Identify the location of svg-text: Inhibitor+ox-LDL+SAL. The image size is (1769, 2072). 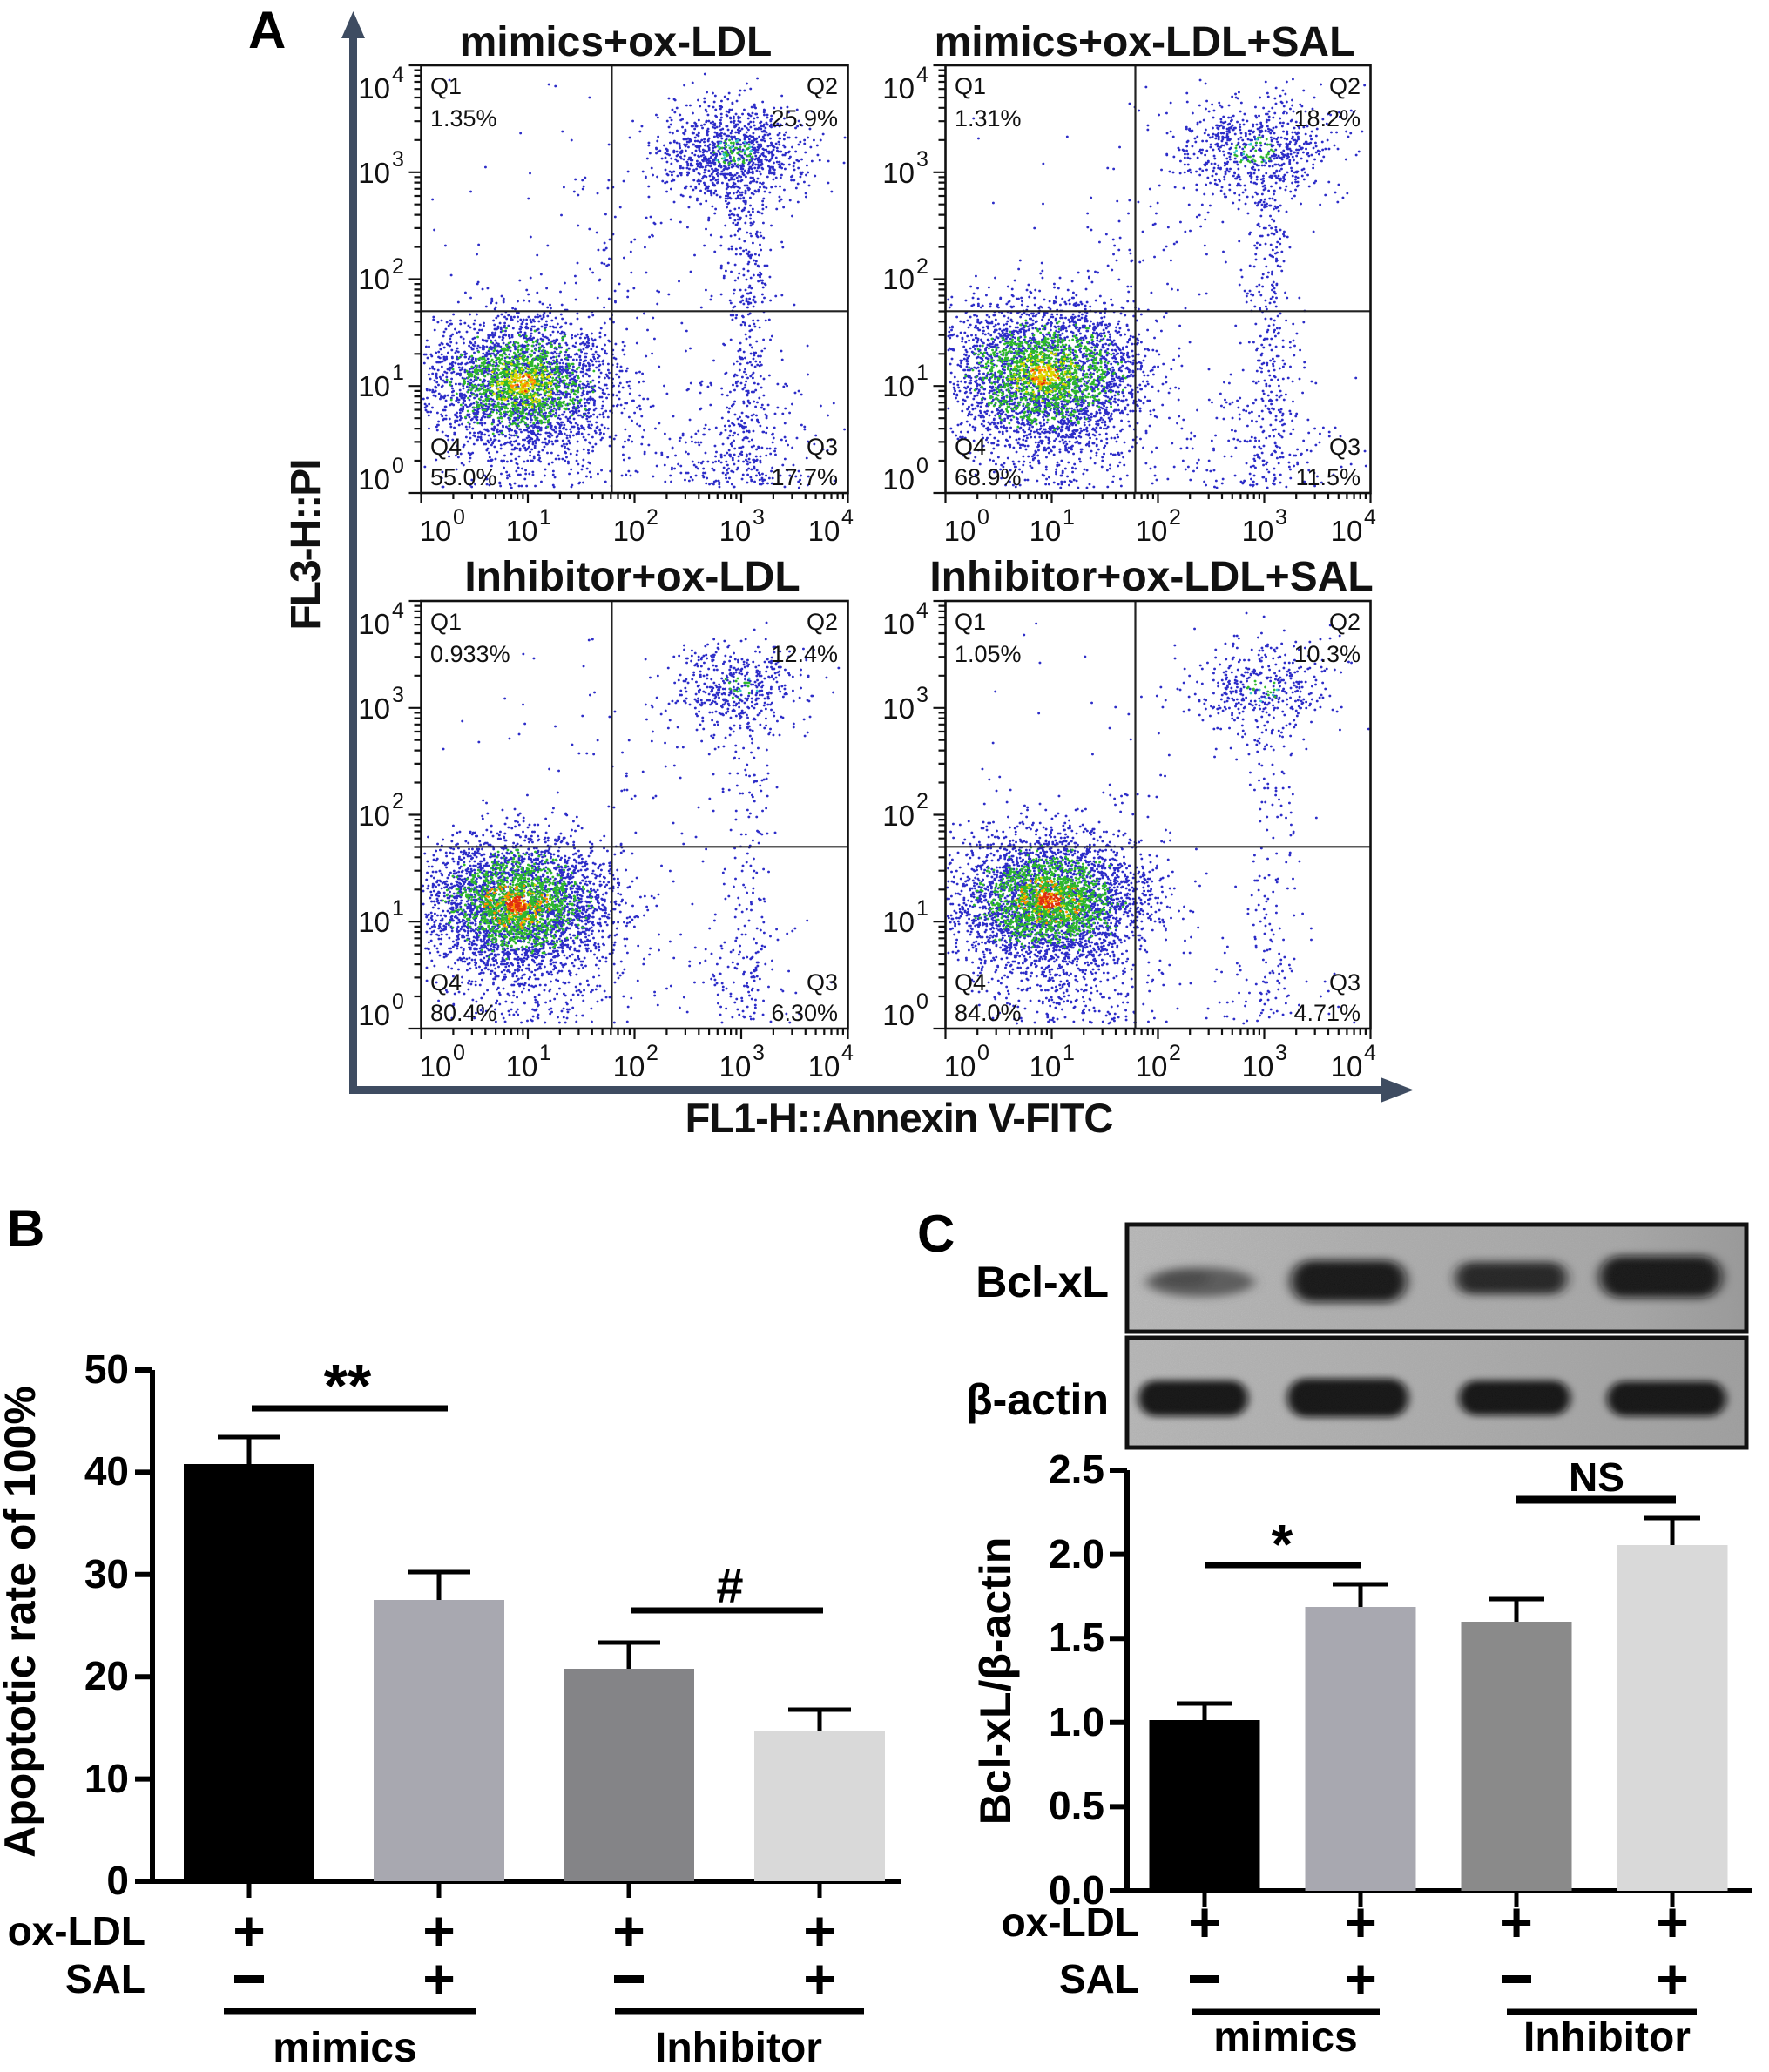
(1151, 577).